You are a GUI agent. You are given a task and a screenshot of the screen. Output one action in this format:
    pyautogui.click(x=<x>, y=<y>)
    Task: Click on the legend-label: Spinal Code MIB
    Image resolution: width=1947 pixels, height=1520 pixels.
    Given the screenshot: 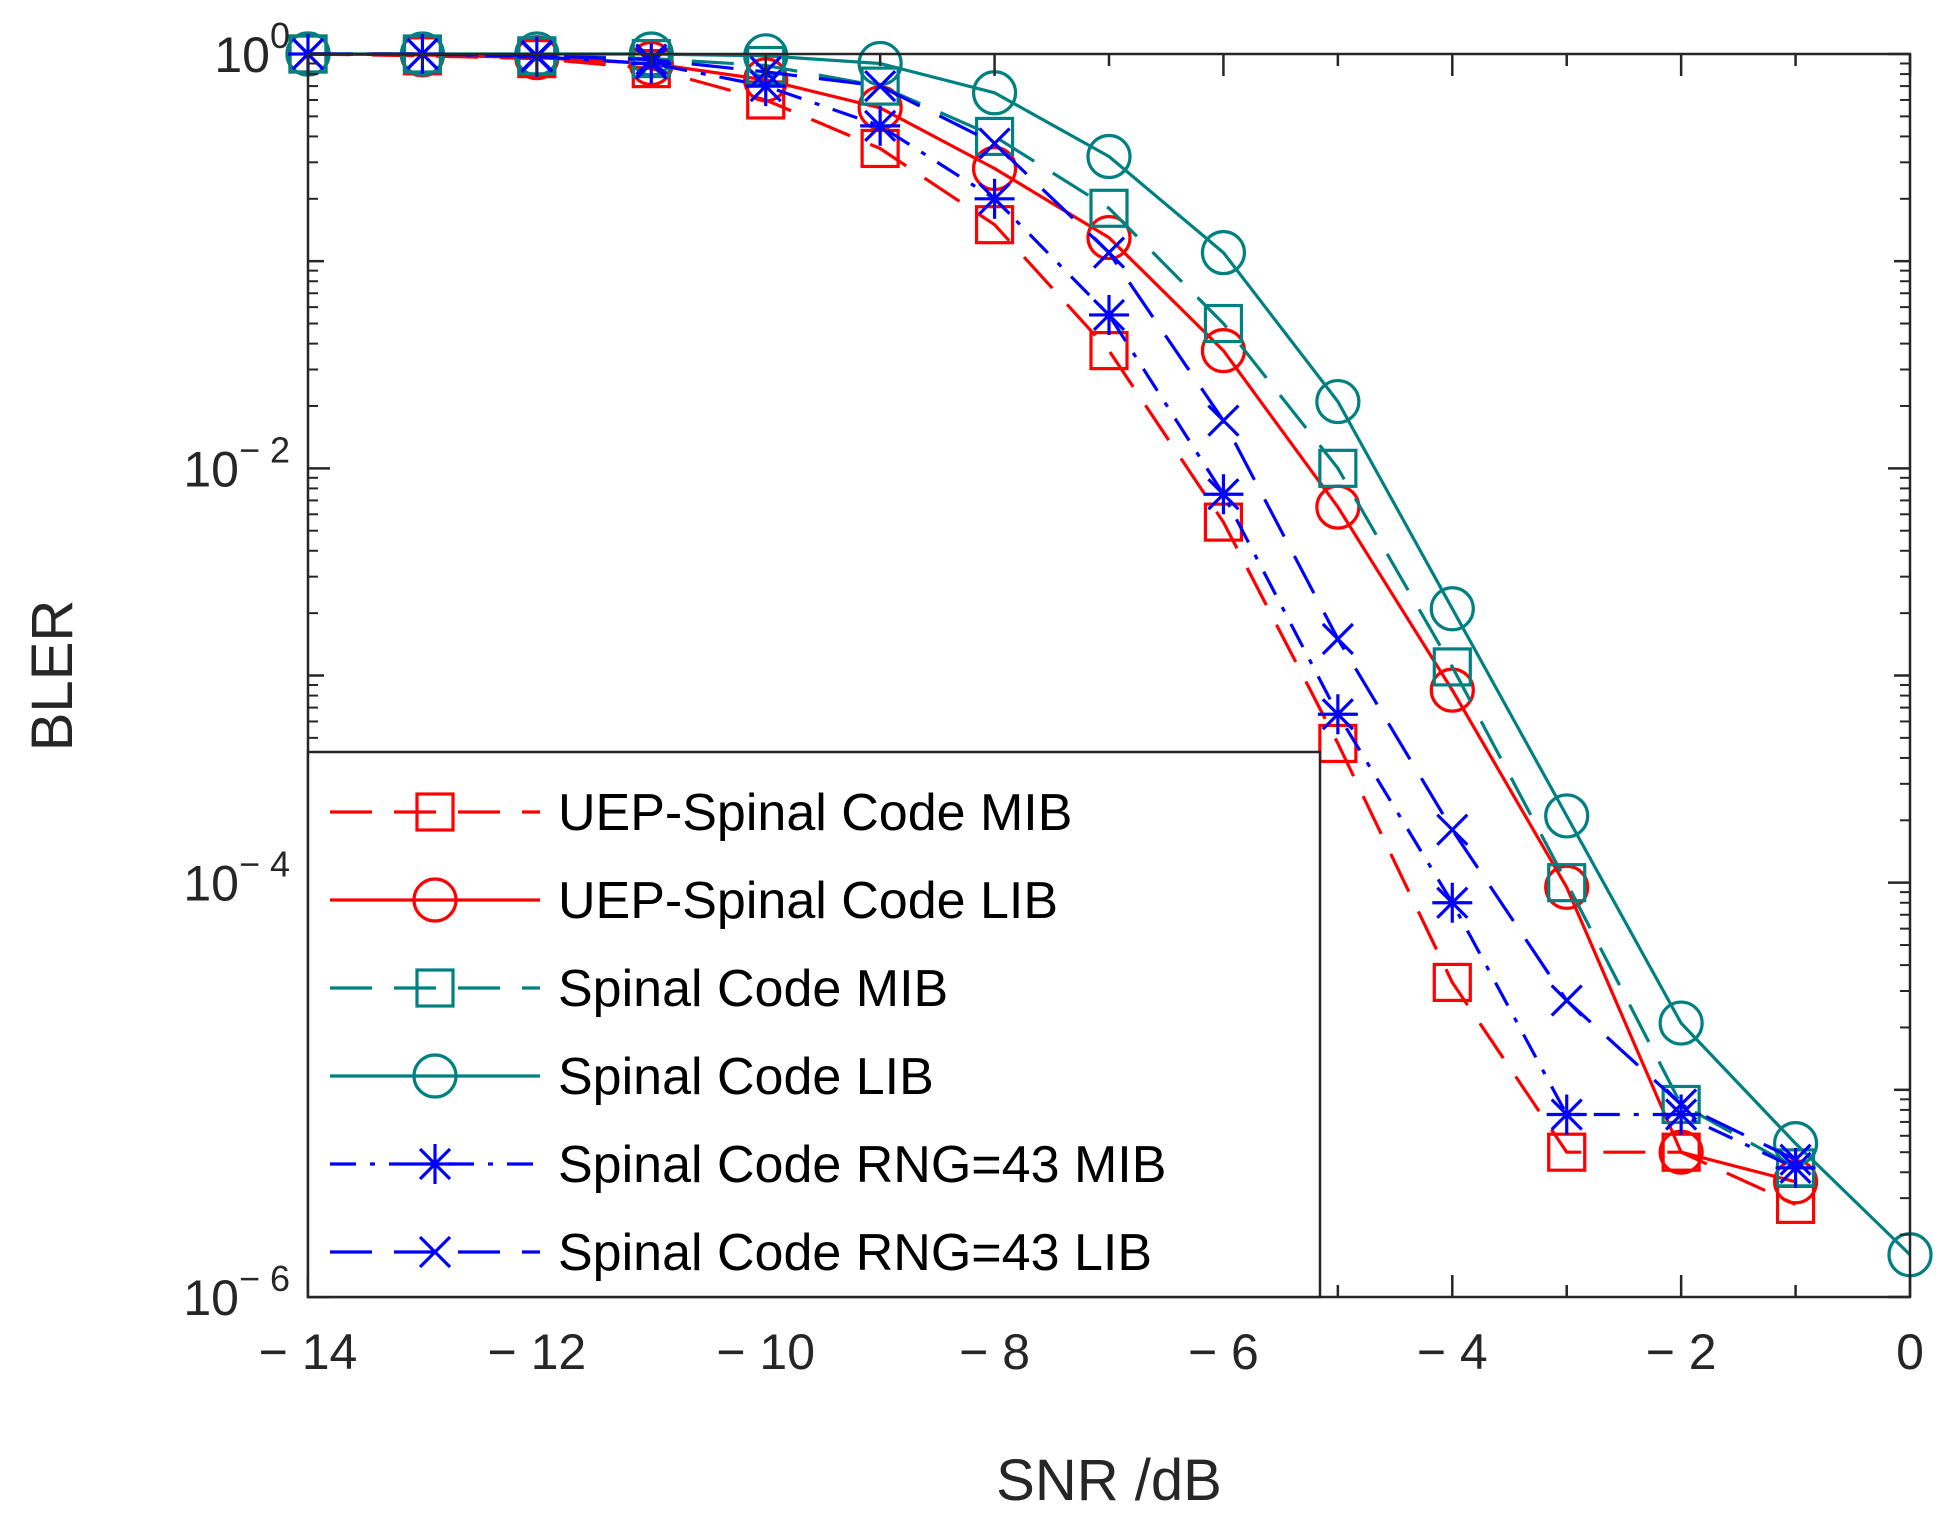 What is the action you would take?
    pyautogui.click(x=753, y=989)
    